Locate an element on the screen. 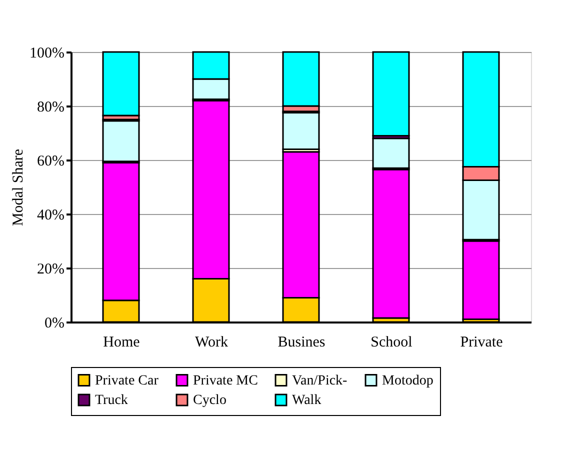 The image size is (580, 461). legend-label: Motodop is located at coordinates (408, 380).